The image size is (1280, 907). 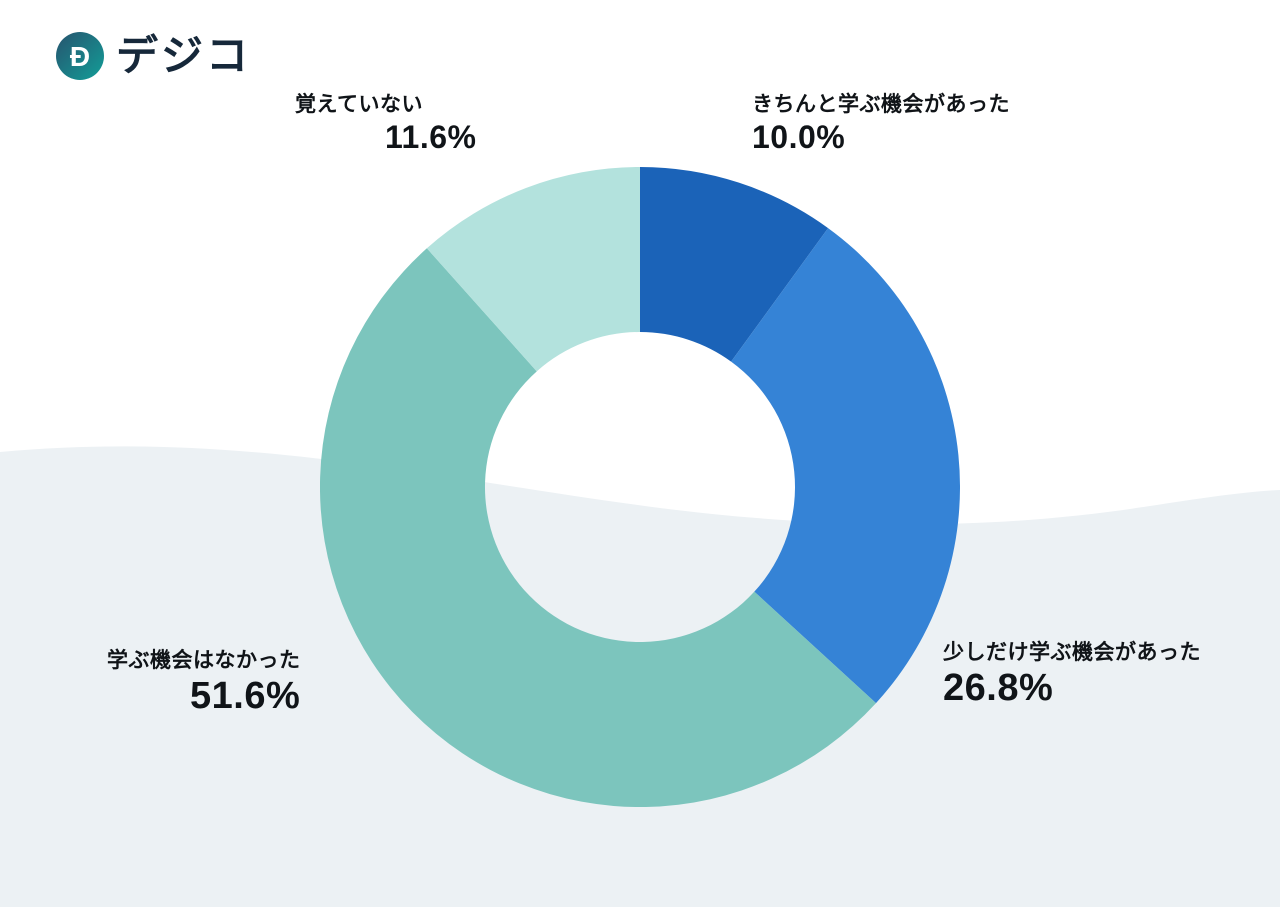 I want to click on logo: Ð デジコ, so click(x=153, y=56).